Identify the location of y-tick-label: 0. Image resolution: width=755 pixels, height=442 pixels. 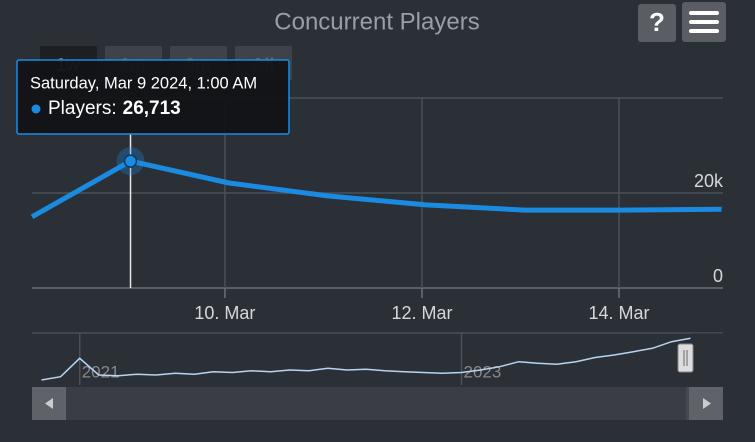
(718, 276).